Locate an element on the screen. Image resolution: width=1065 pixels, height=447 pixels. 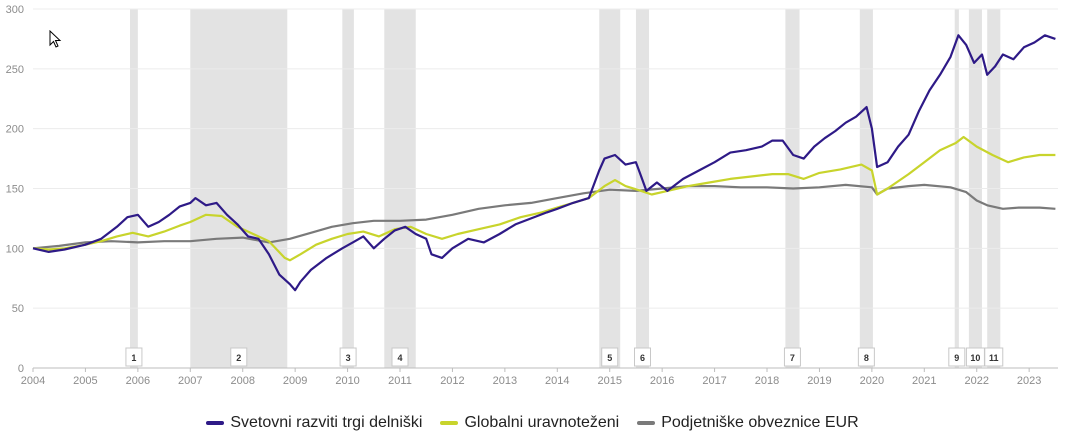
y-tick-label: 150 is located at coordinates (15, 190).